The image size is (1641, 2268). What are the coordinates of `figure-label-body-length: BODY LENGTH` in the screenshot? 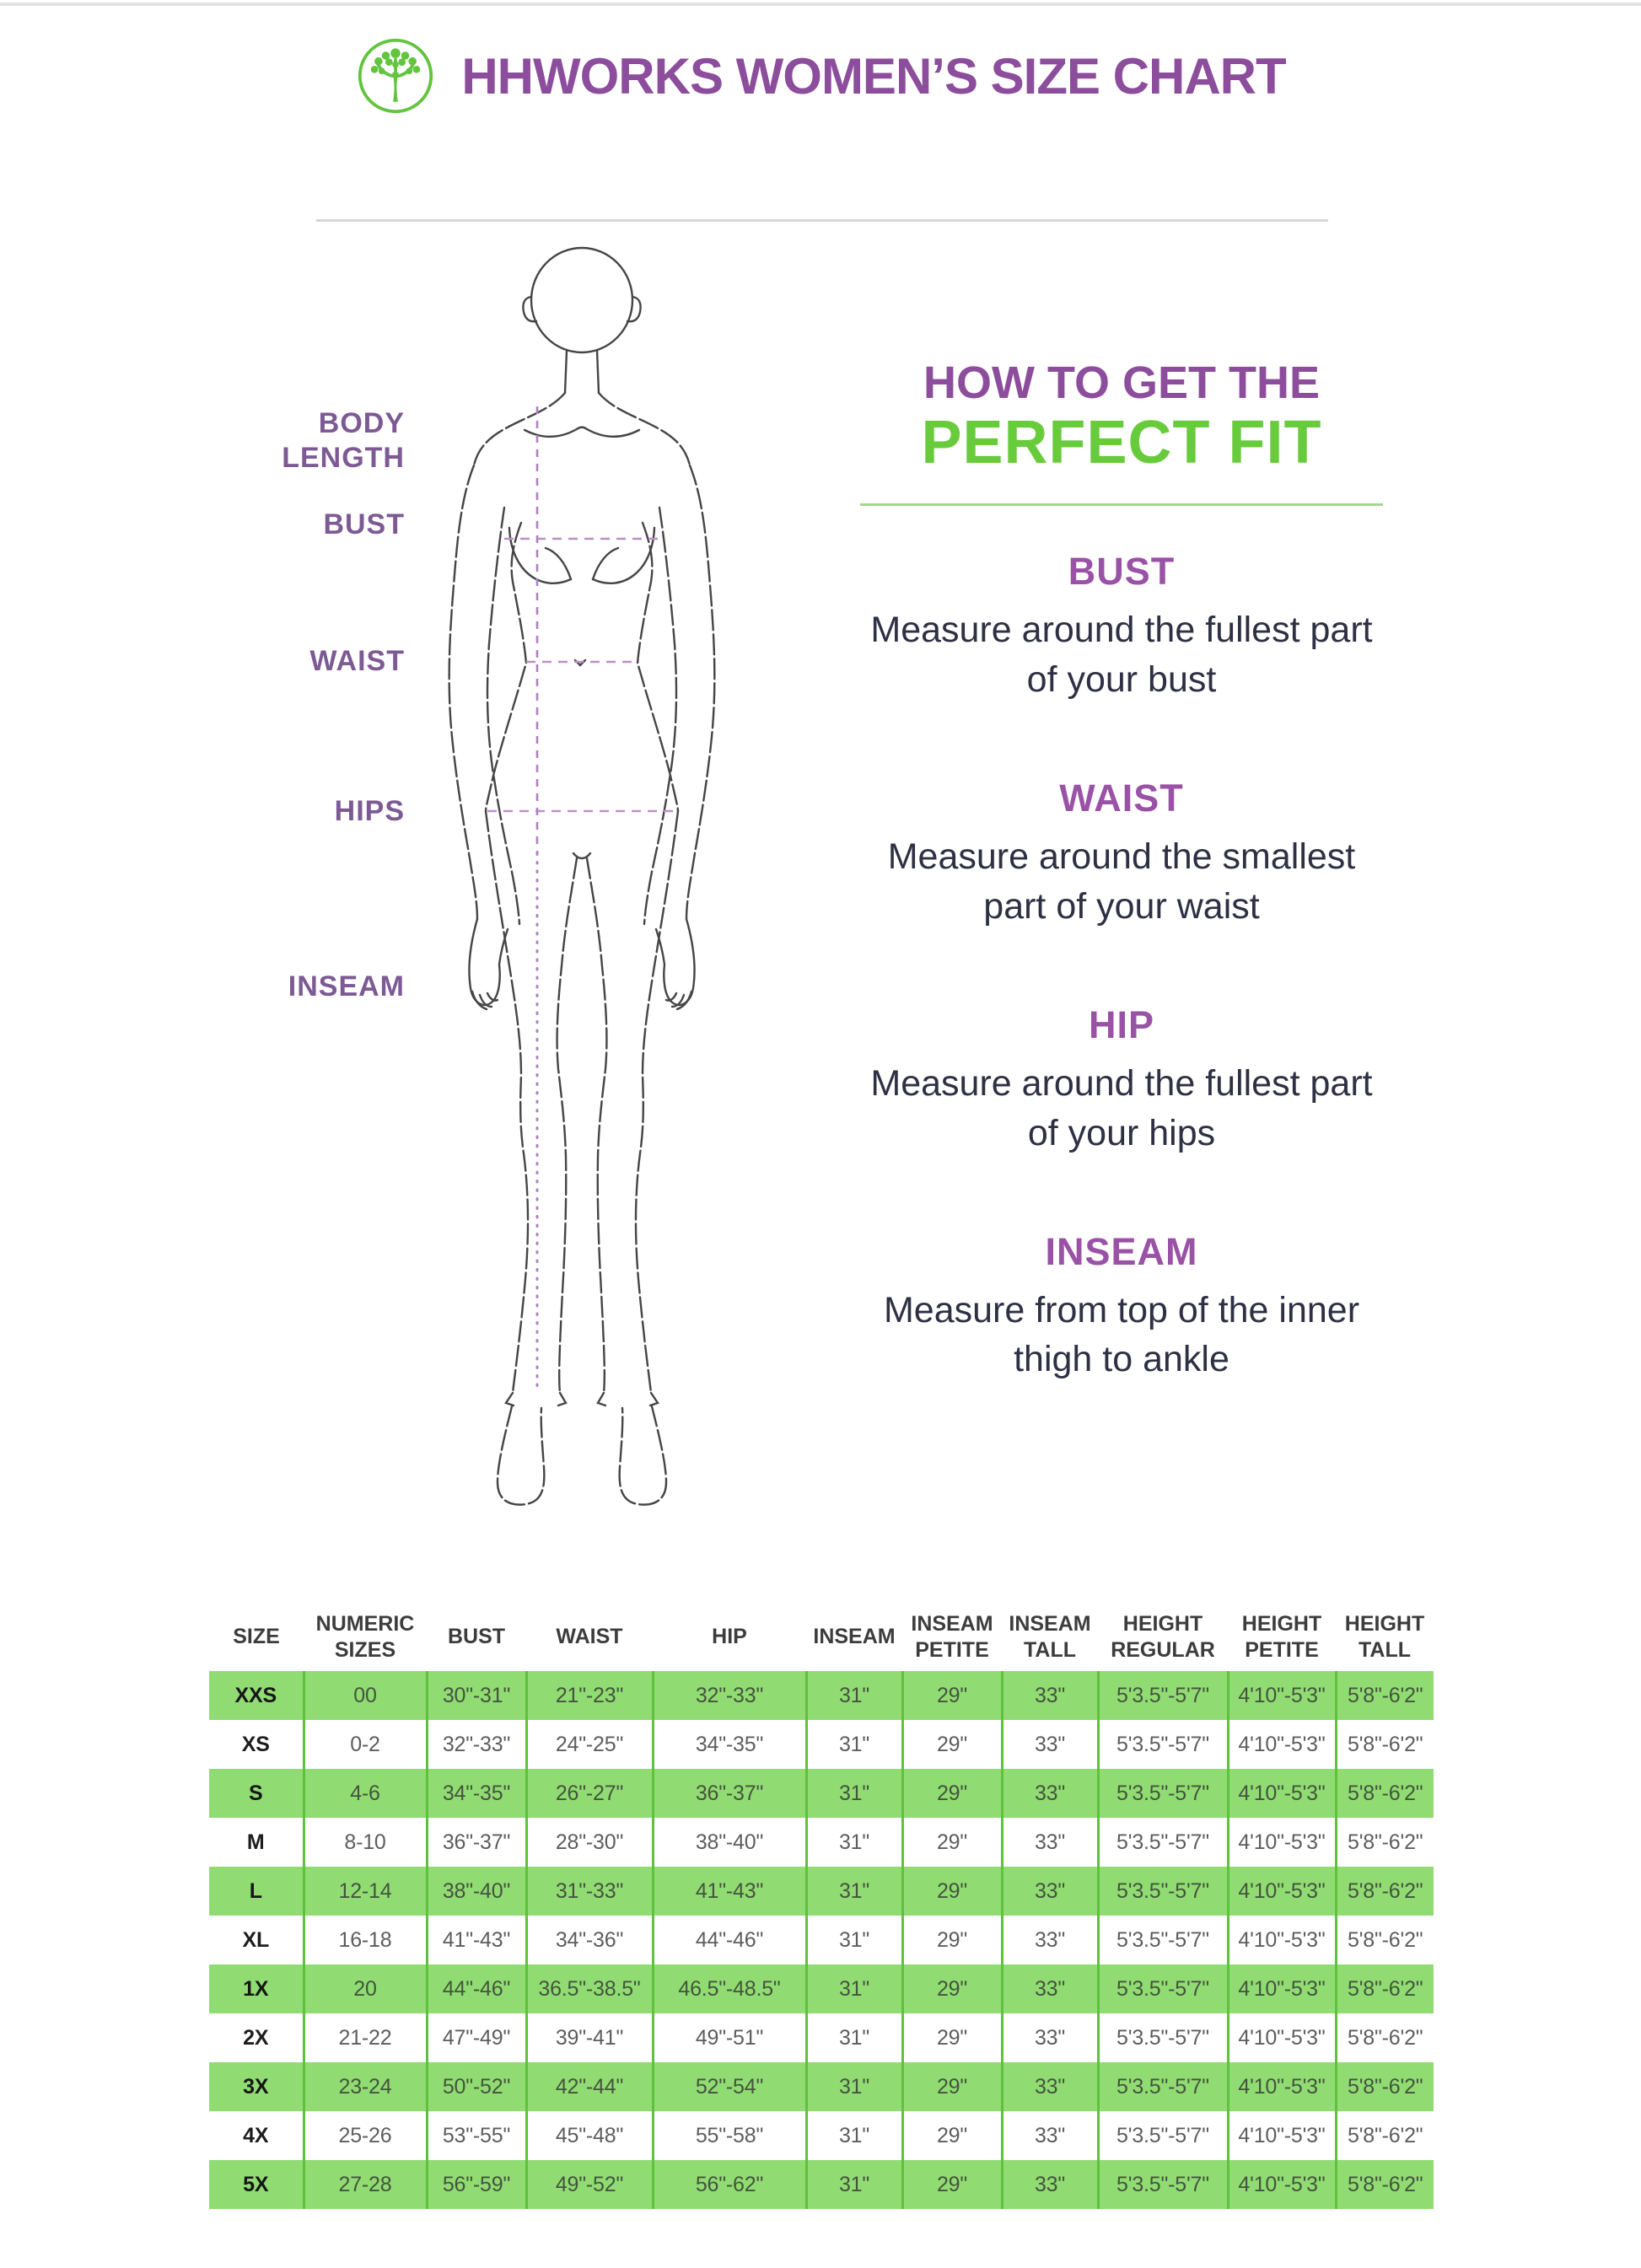 It's located at (343, 440).